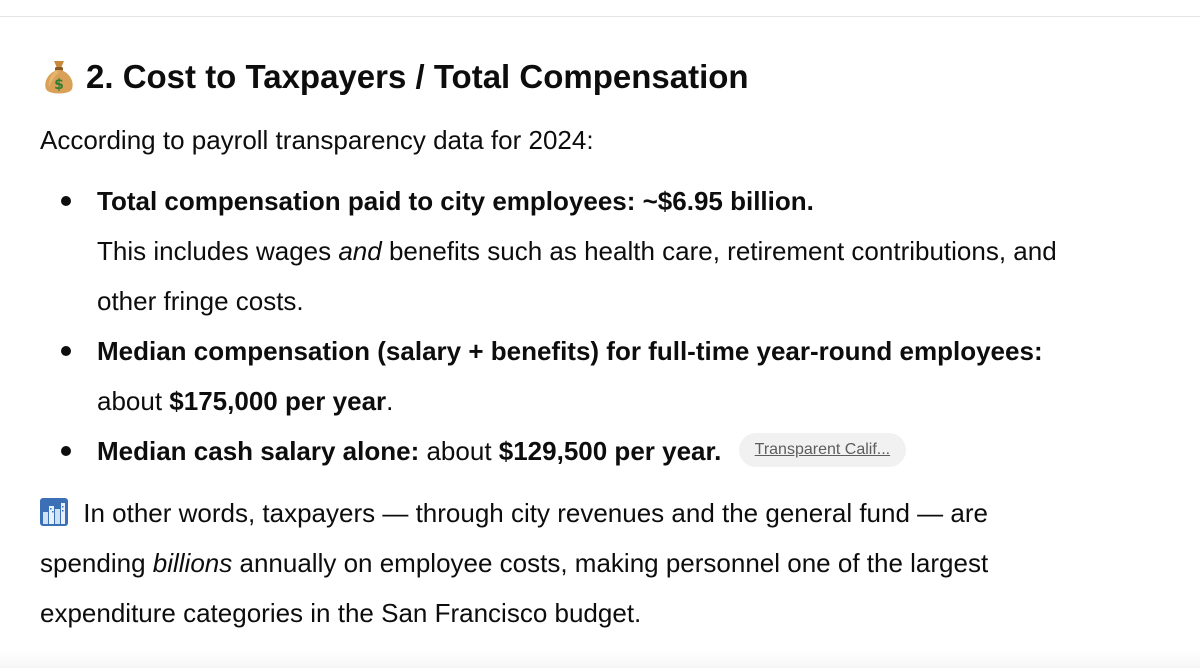 The image size is (1200, 668). What do you see at coordinates (258, 451) in the screenshot?
I see `bullet-bold-text: Median cash salary alone:` at bounding box center [258, 451].